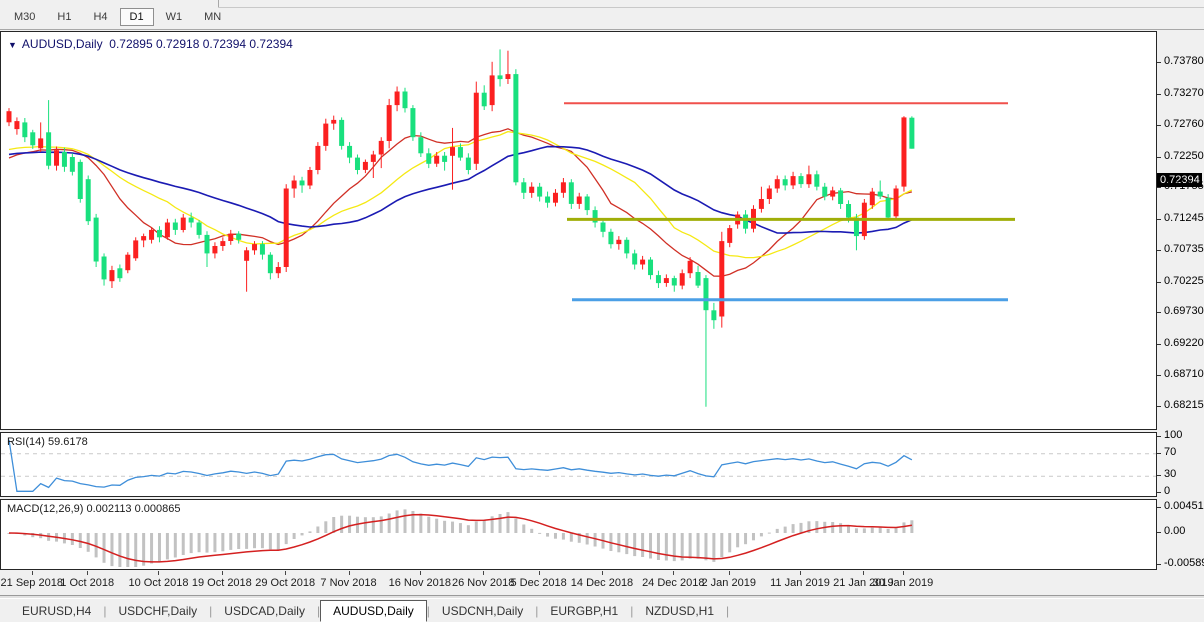 The height and width of the screenshot is (622, 1204). I want to click on rsi-line, so click(460, 465).